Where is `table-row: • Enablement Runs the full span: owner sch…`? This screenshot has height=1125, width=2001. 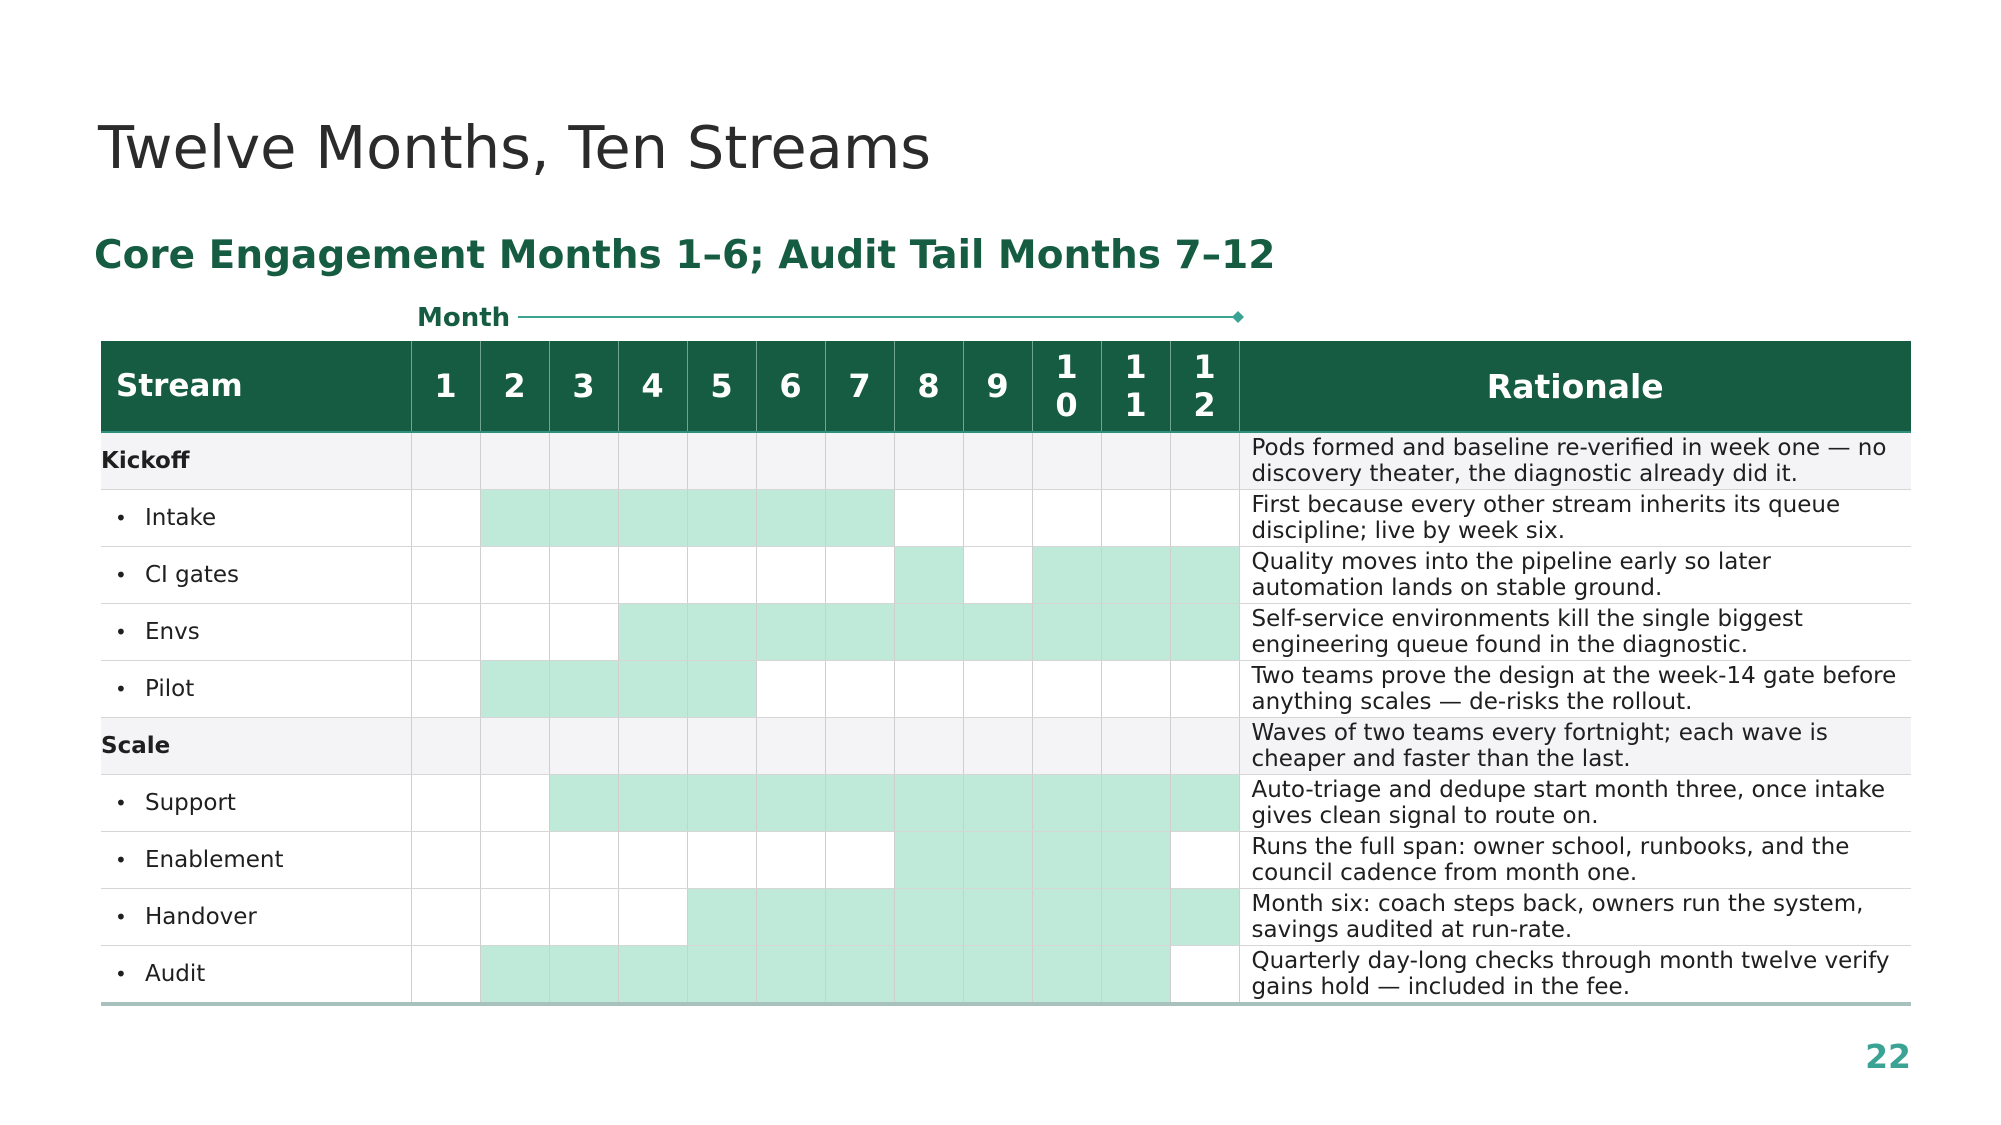 table-row: • Enablement Runs the full span: owner sch… is located at coordinates (1006, 860).